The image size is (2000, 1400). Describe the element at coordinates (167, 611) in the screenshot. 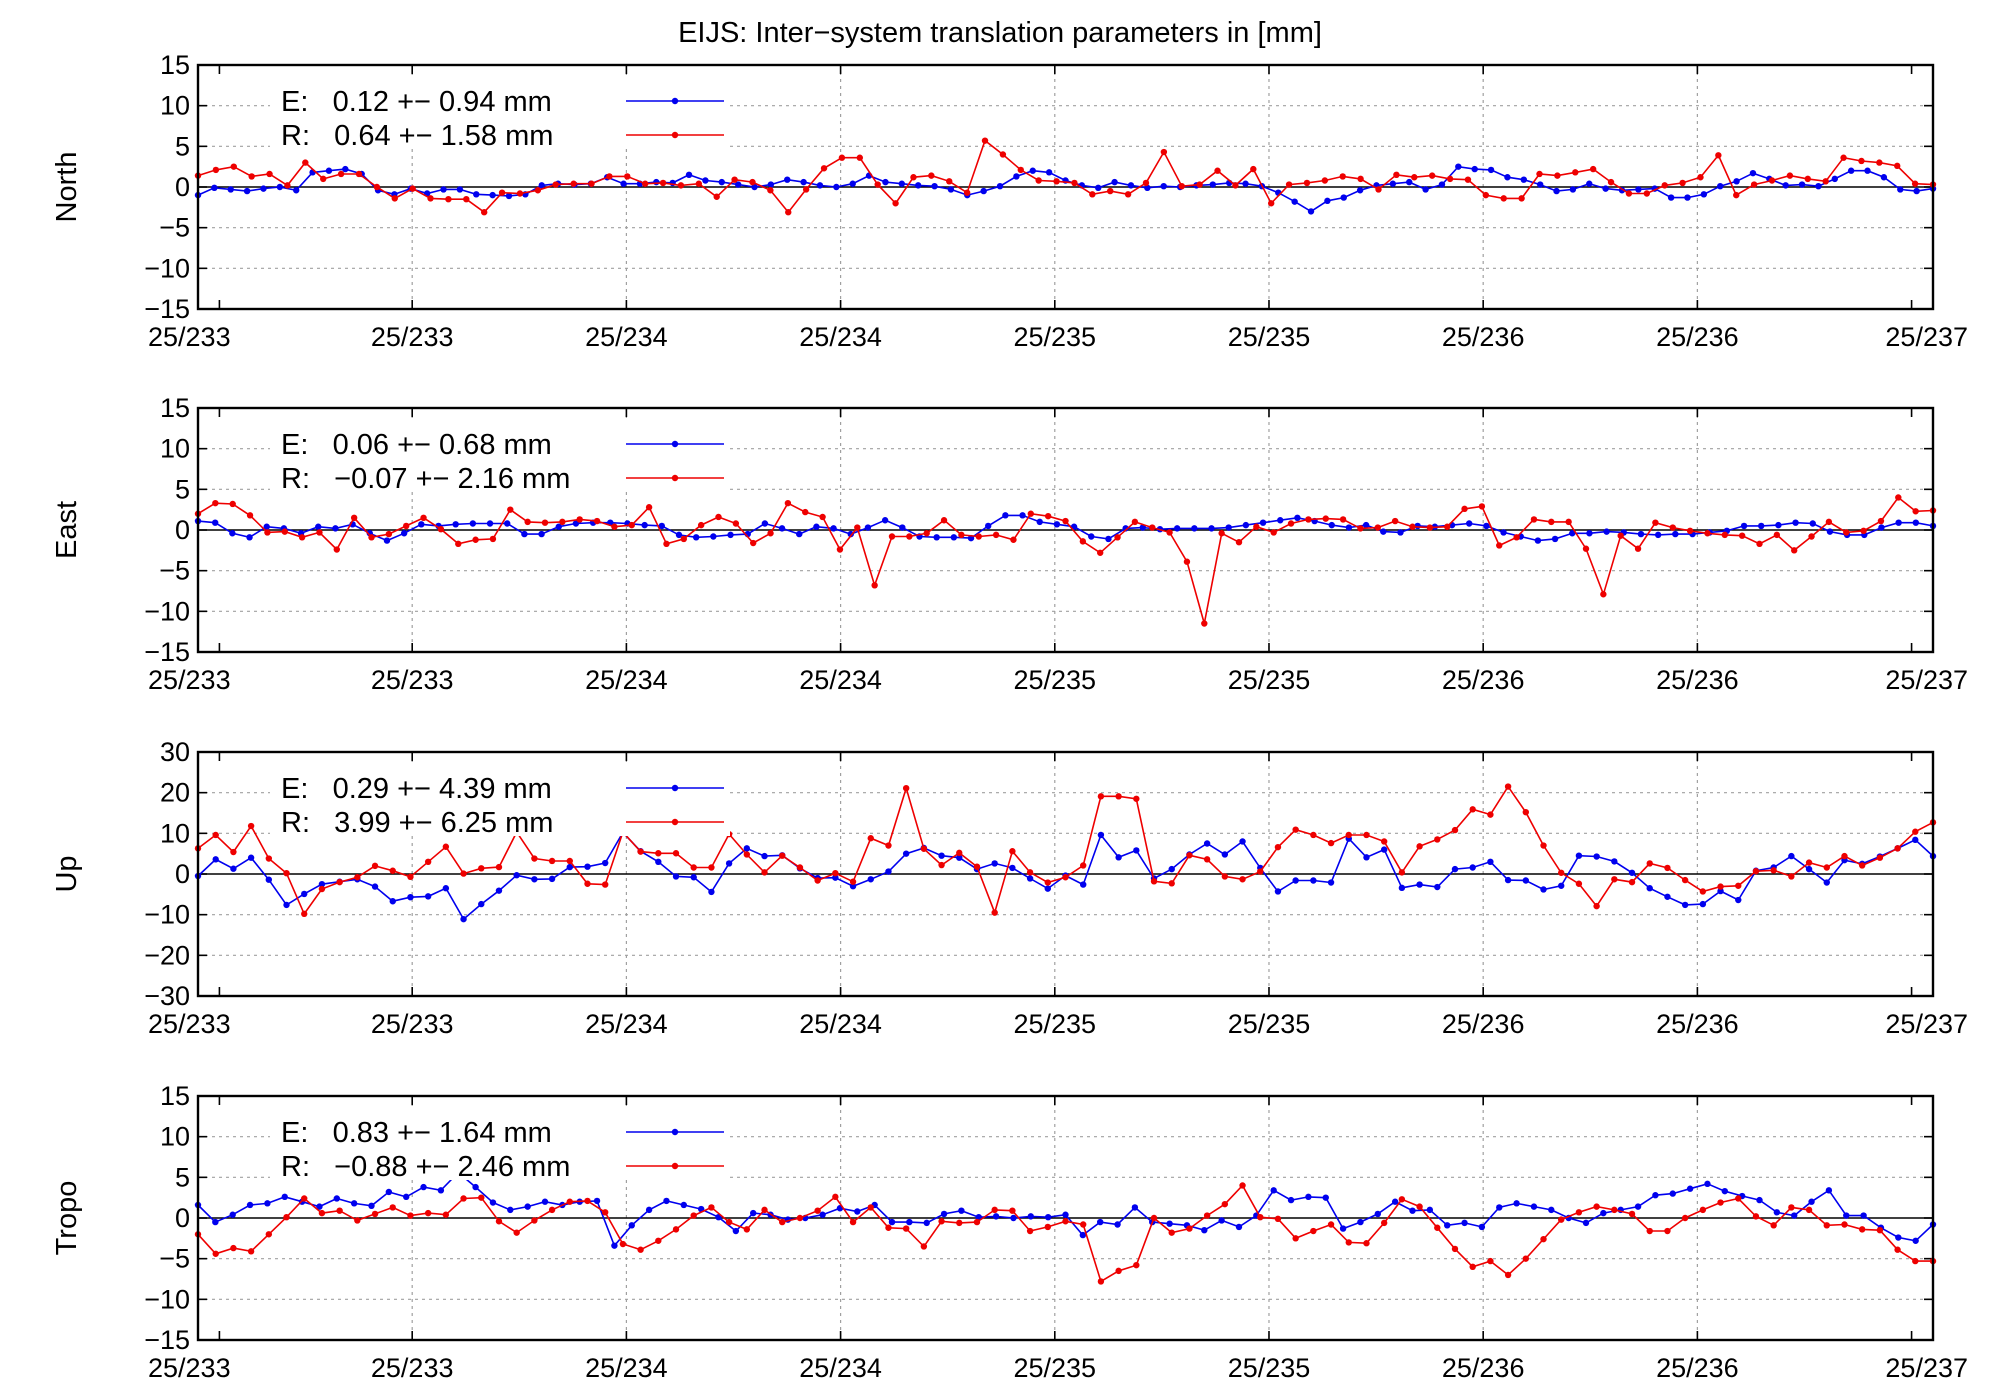

I see `east-ytick-label: −10` at that location.